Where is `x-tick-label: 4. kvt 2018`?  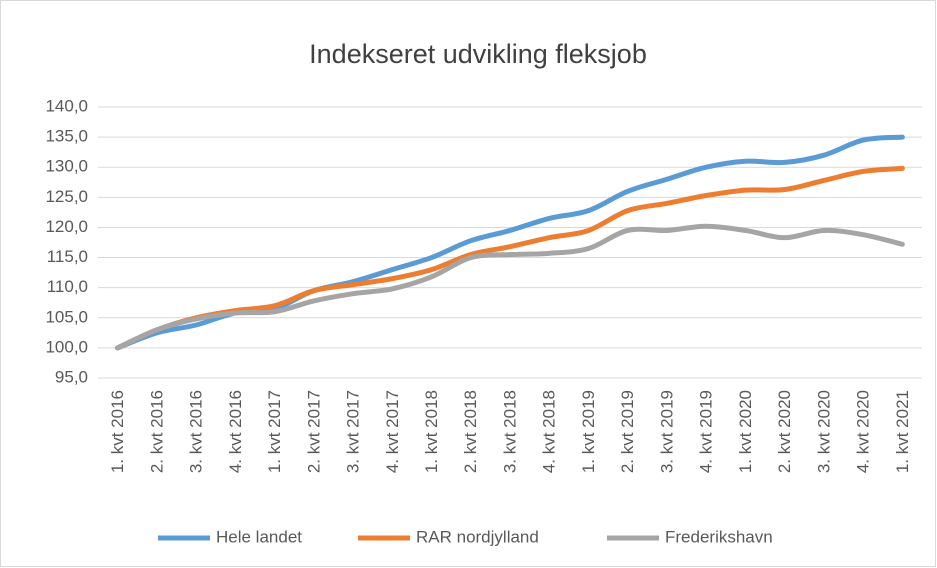
x-tick-label: 4. kvt 2018 is located at coordinates (549, 431).